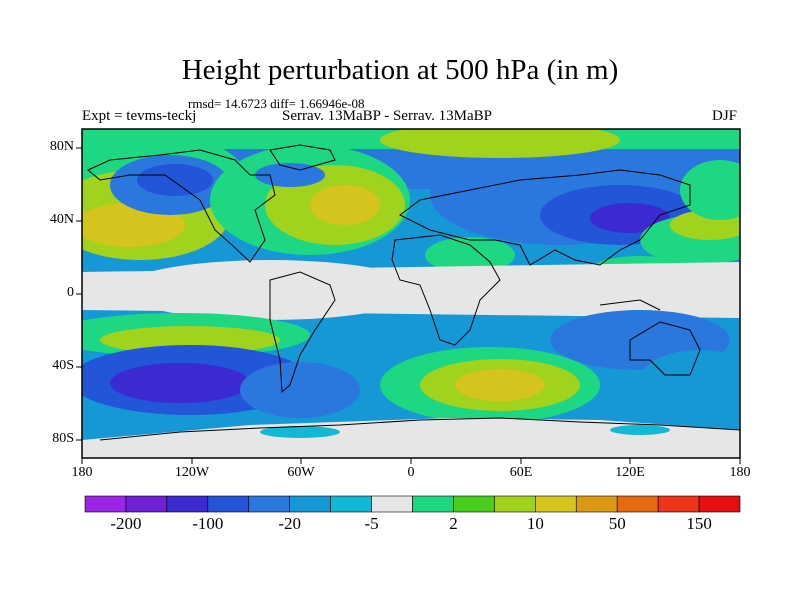 This screenshot has width=800, height=600. I want to click on x-tick: 60E, so click(521, 472).